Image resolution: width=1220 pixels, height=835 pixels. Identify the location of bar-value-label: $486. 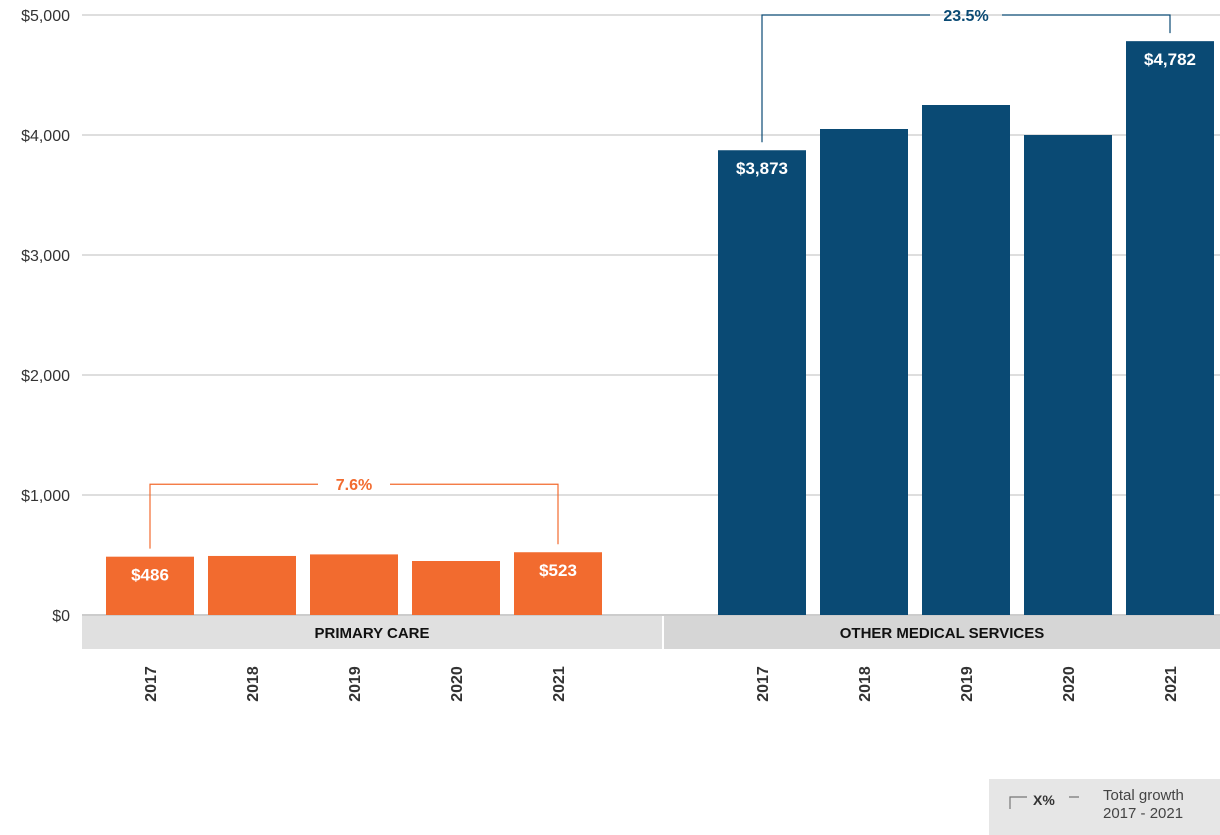
(150, 575).